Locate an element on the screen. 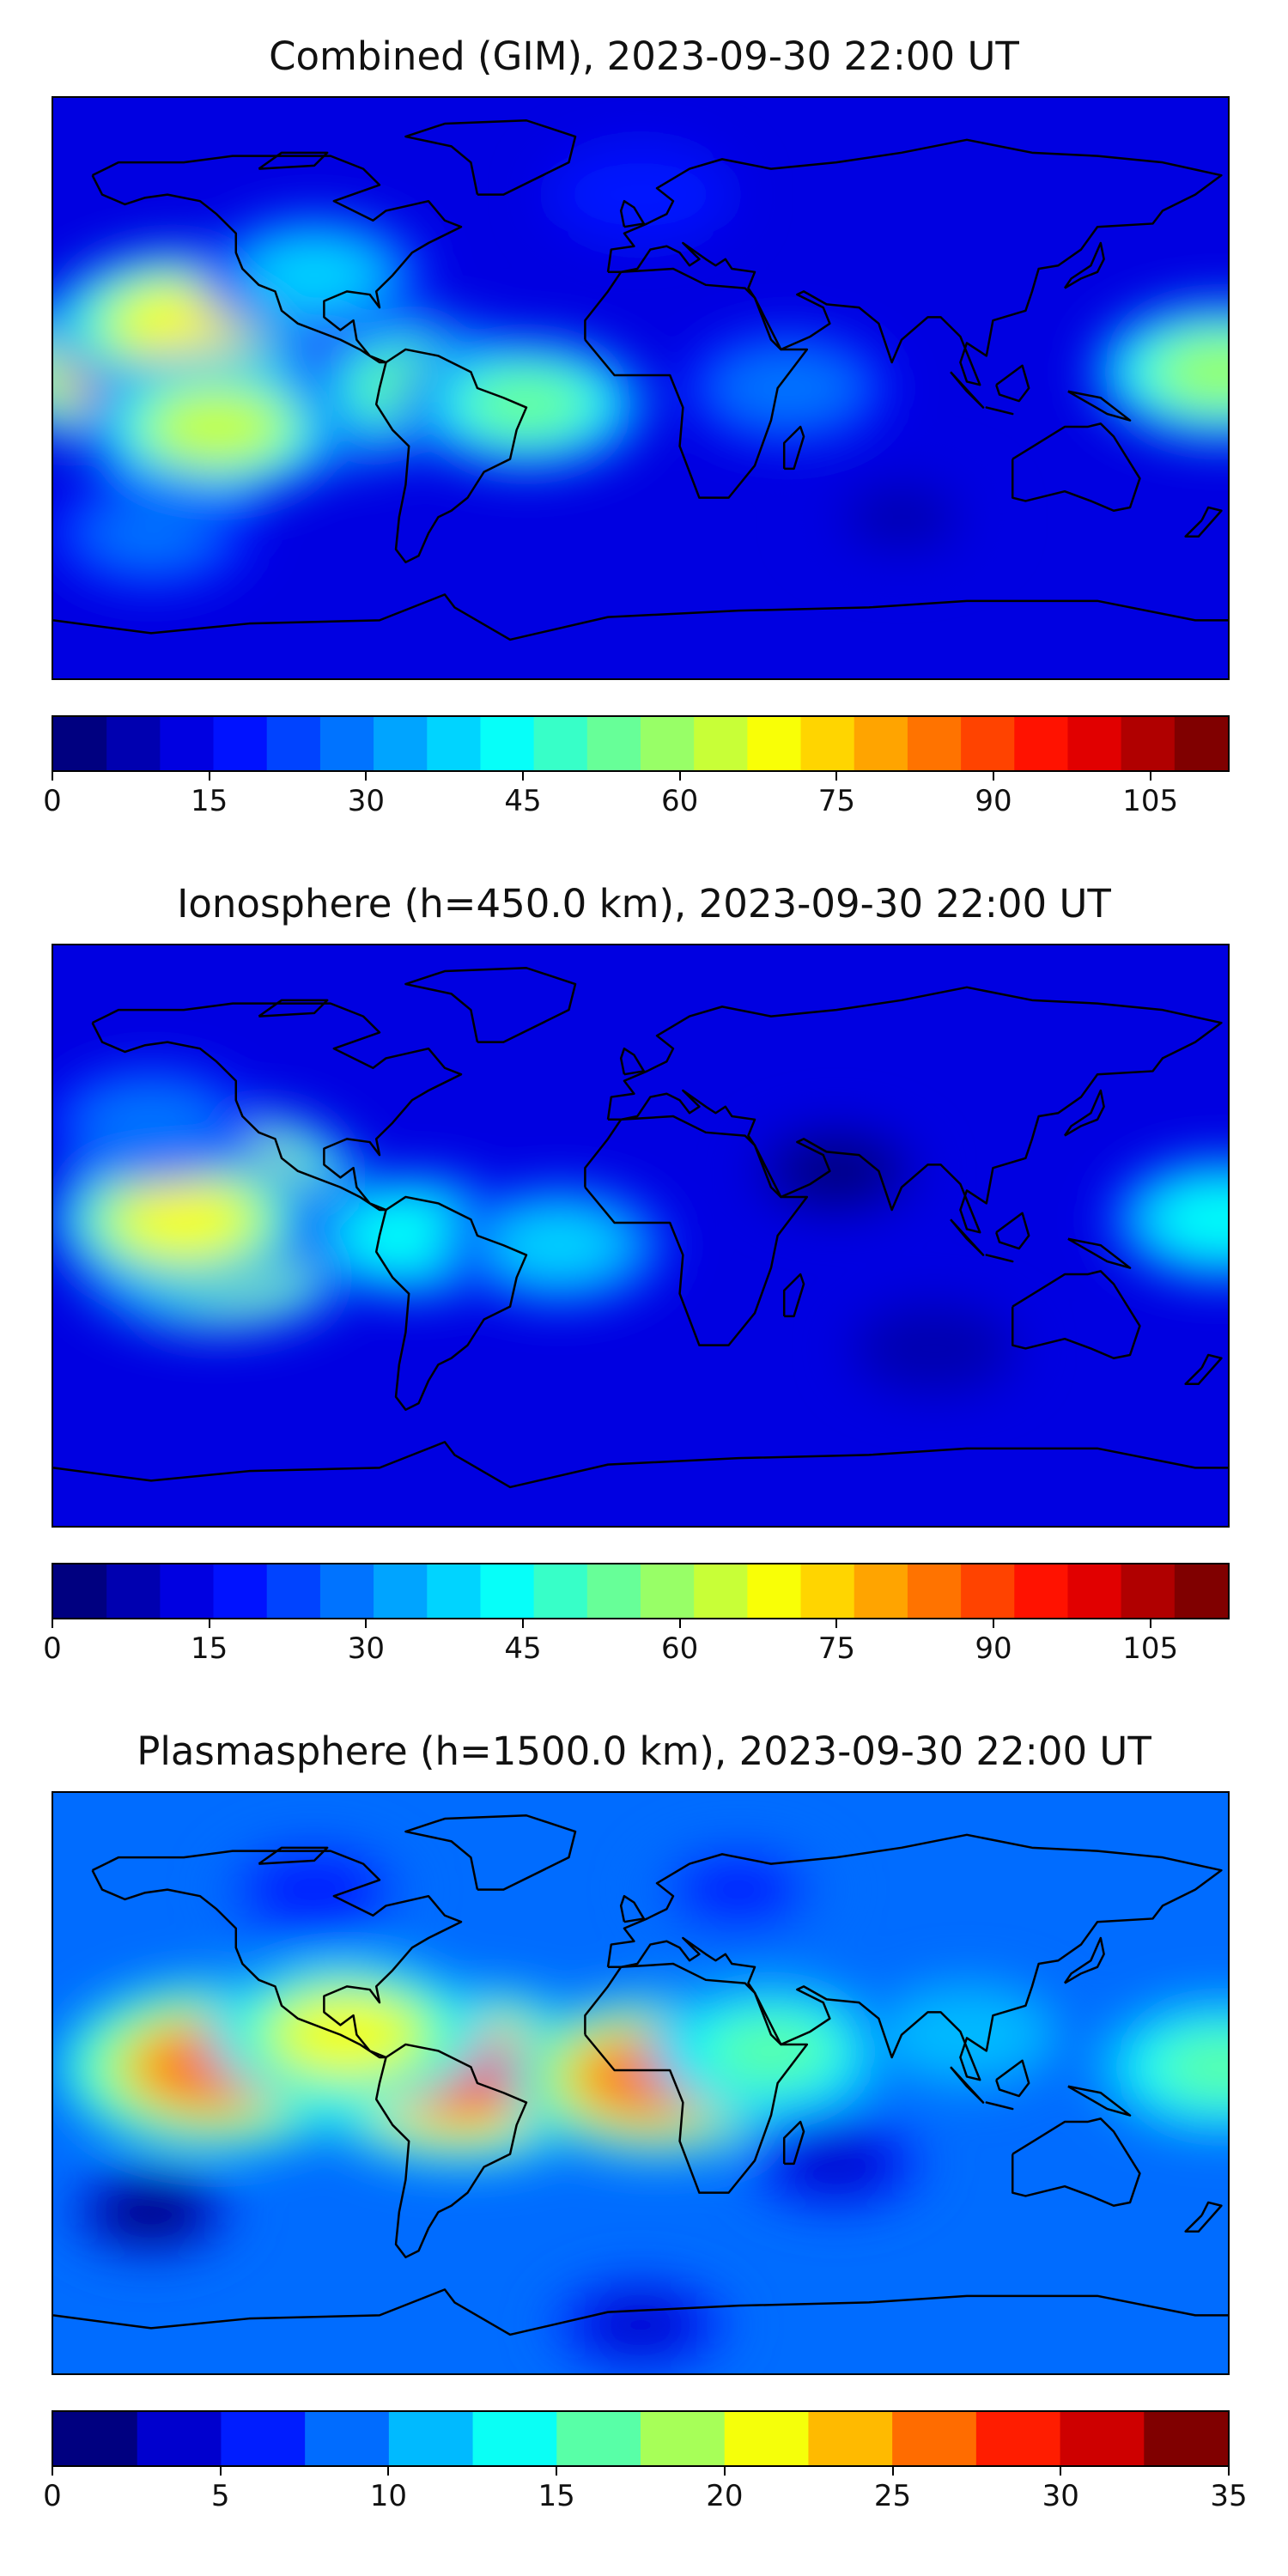 The width and height of the screenshot is (1288, 2576). colorbar-tick-label: 60 is located at coordinates (680, 1649).